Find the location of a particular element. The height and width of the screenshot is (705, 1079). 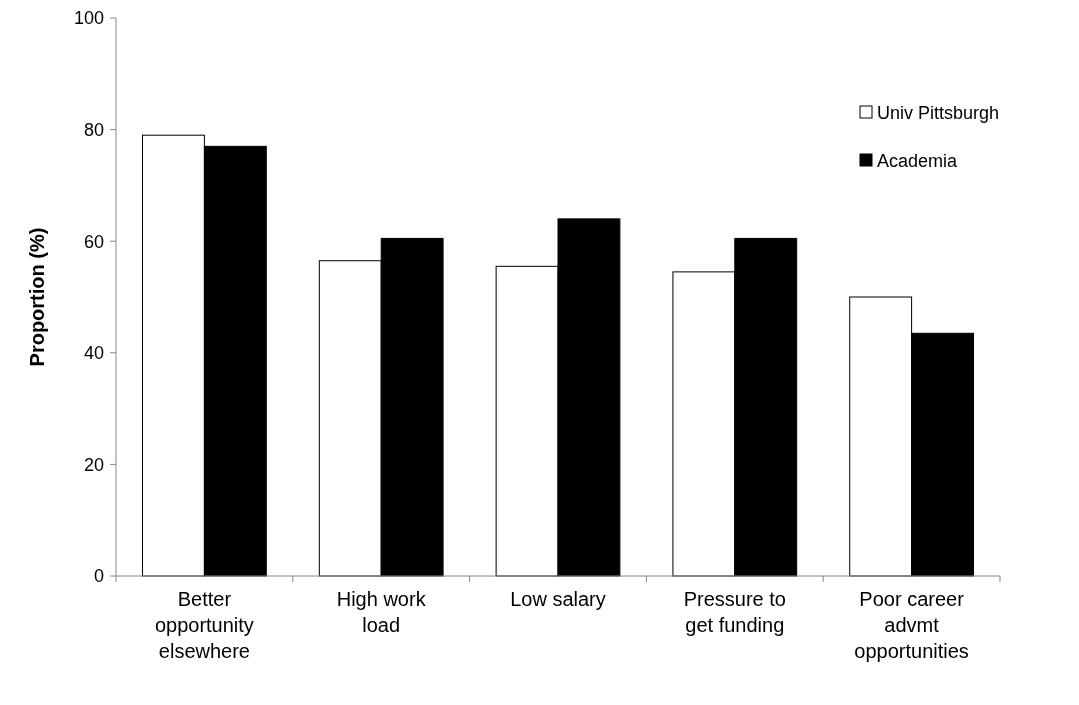

y-tick-label: 40 is located at coordinates (93, 353).